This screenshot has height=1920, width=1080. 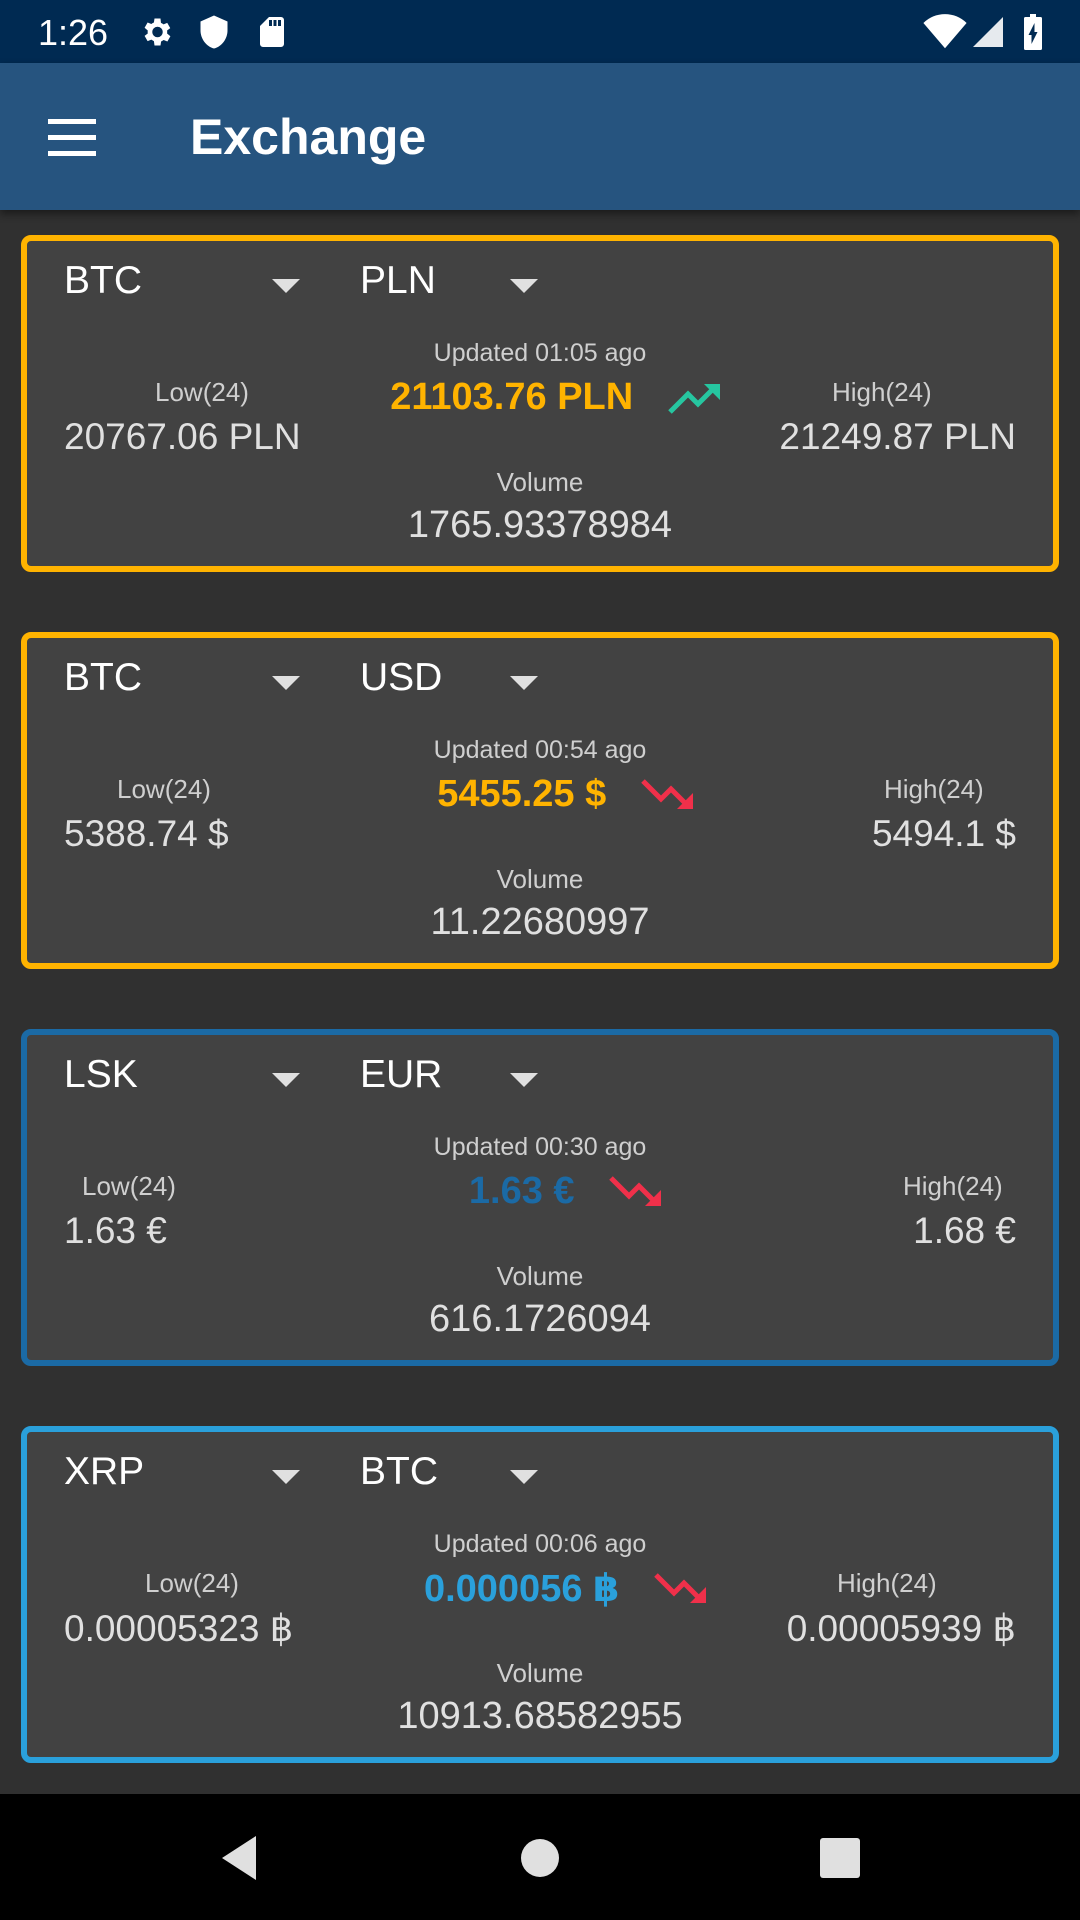 What do you see at coordinates (72, 137) in the screenshot?
I see `hamburger-menu-icon` at bounding box center [72, 137].